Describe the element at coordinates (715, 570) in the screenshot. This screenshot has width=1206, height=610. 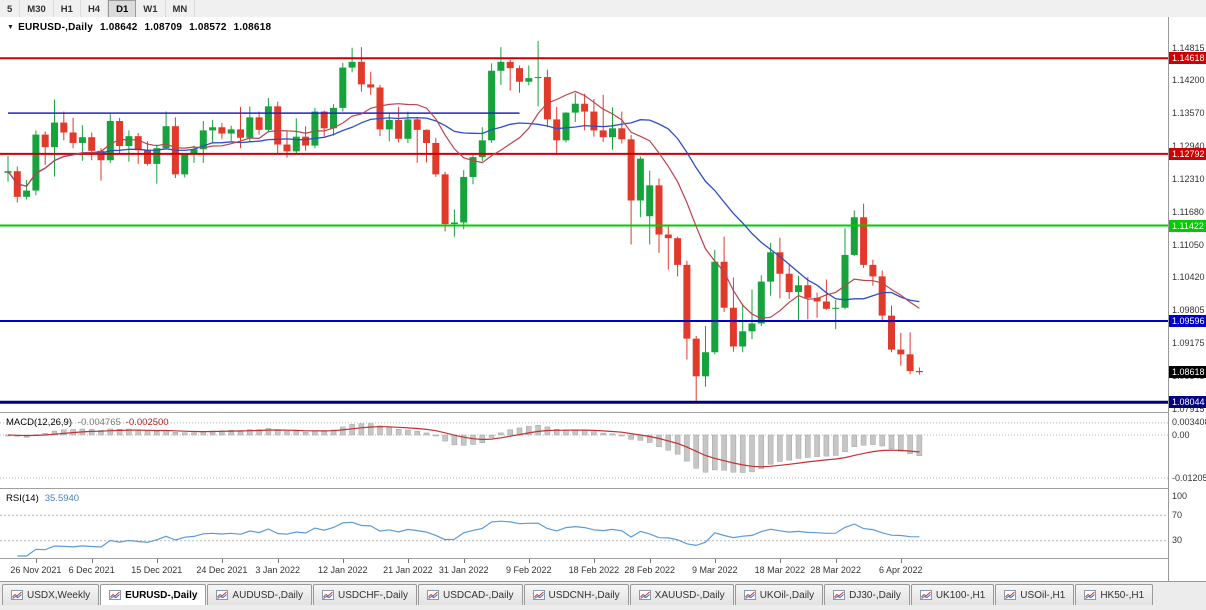
I see `time-axis-label: 9 Mar 2022` at that location.